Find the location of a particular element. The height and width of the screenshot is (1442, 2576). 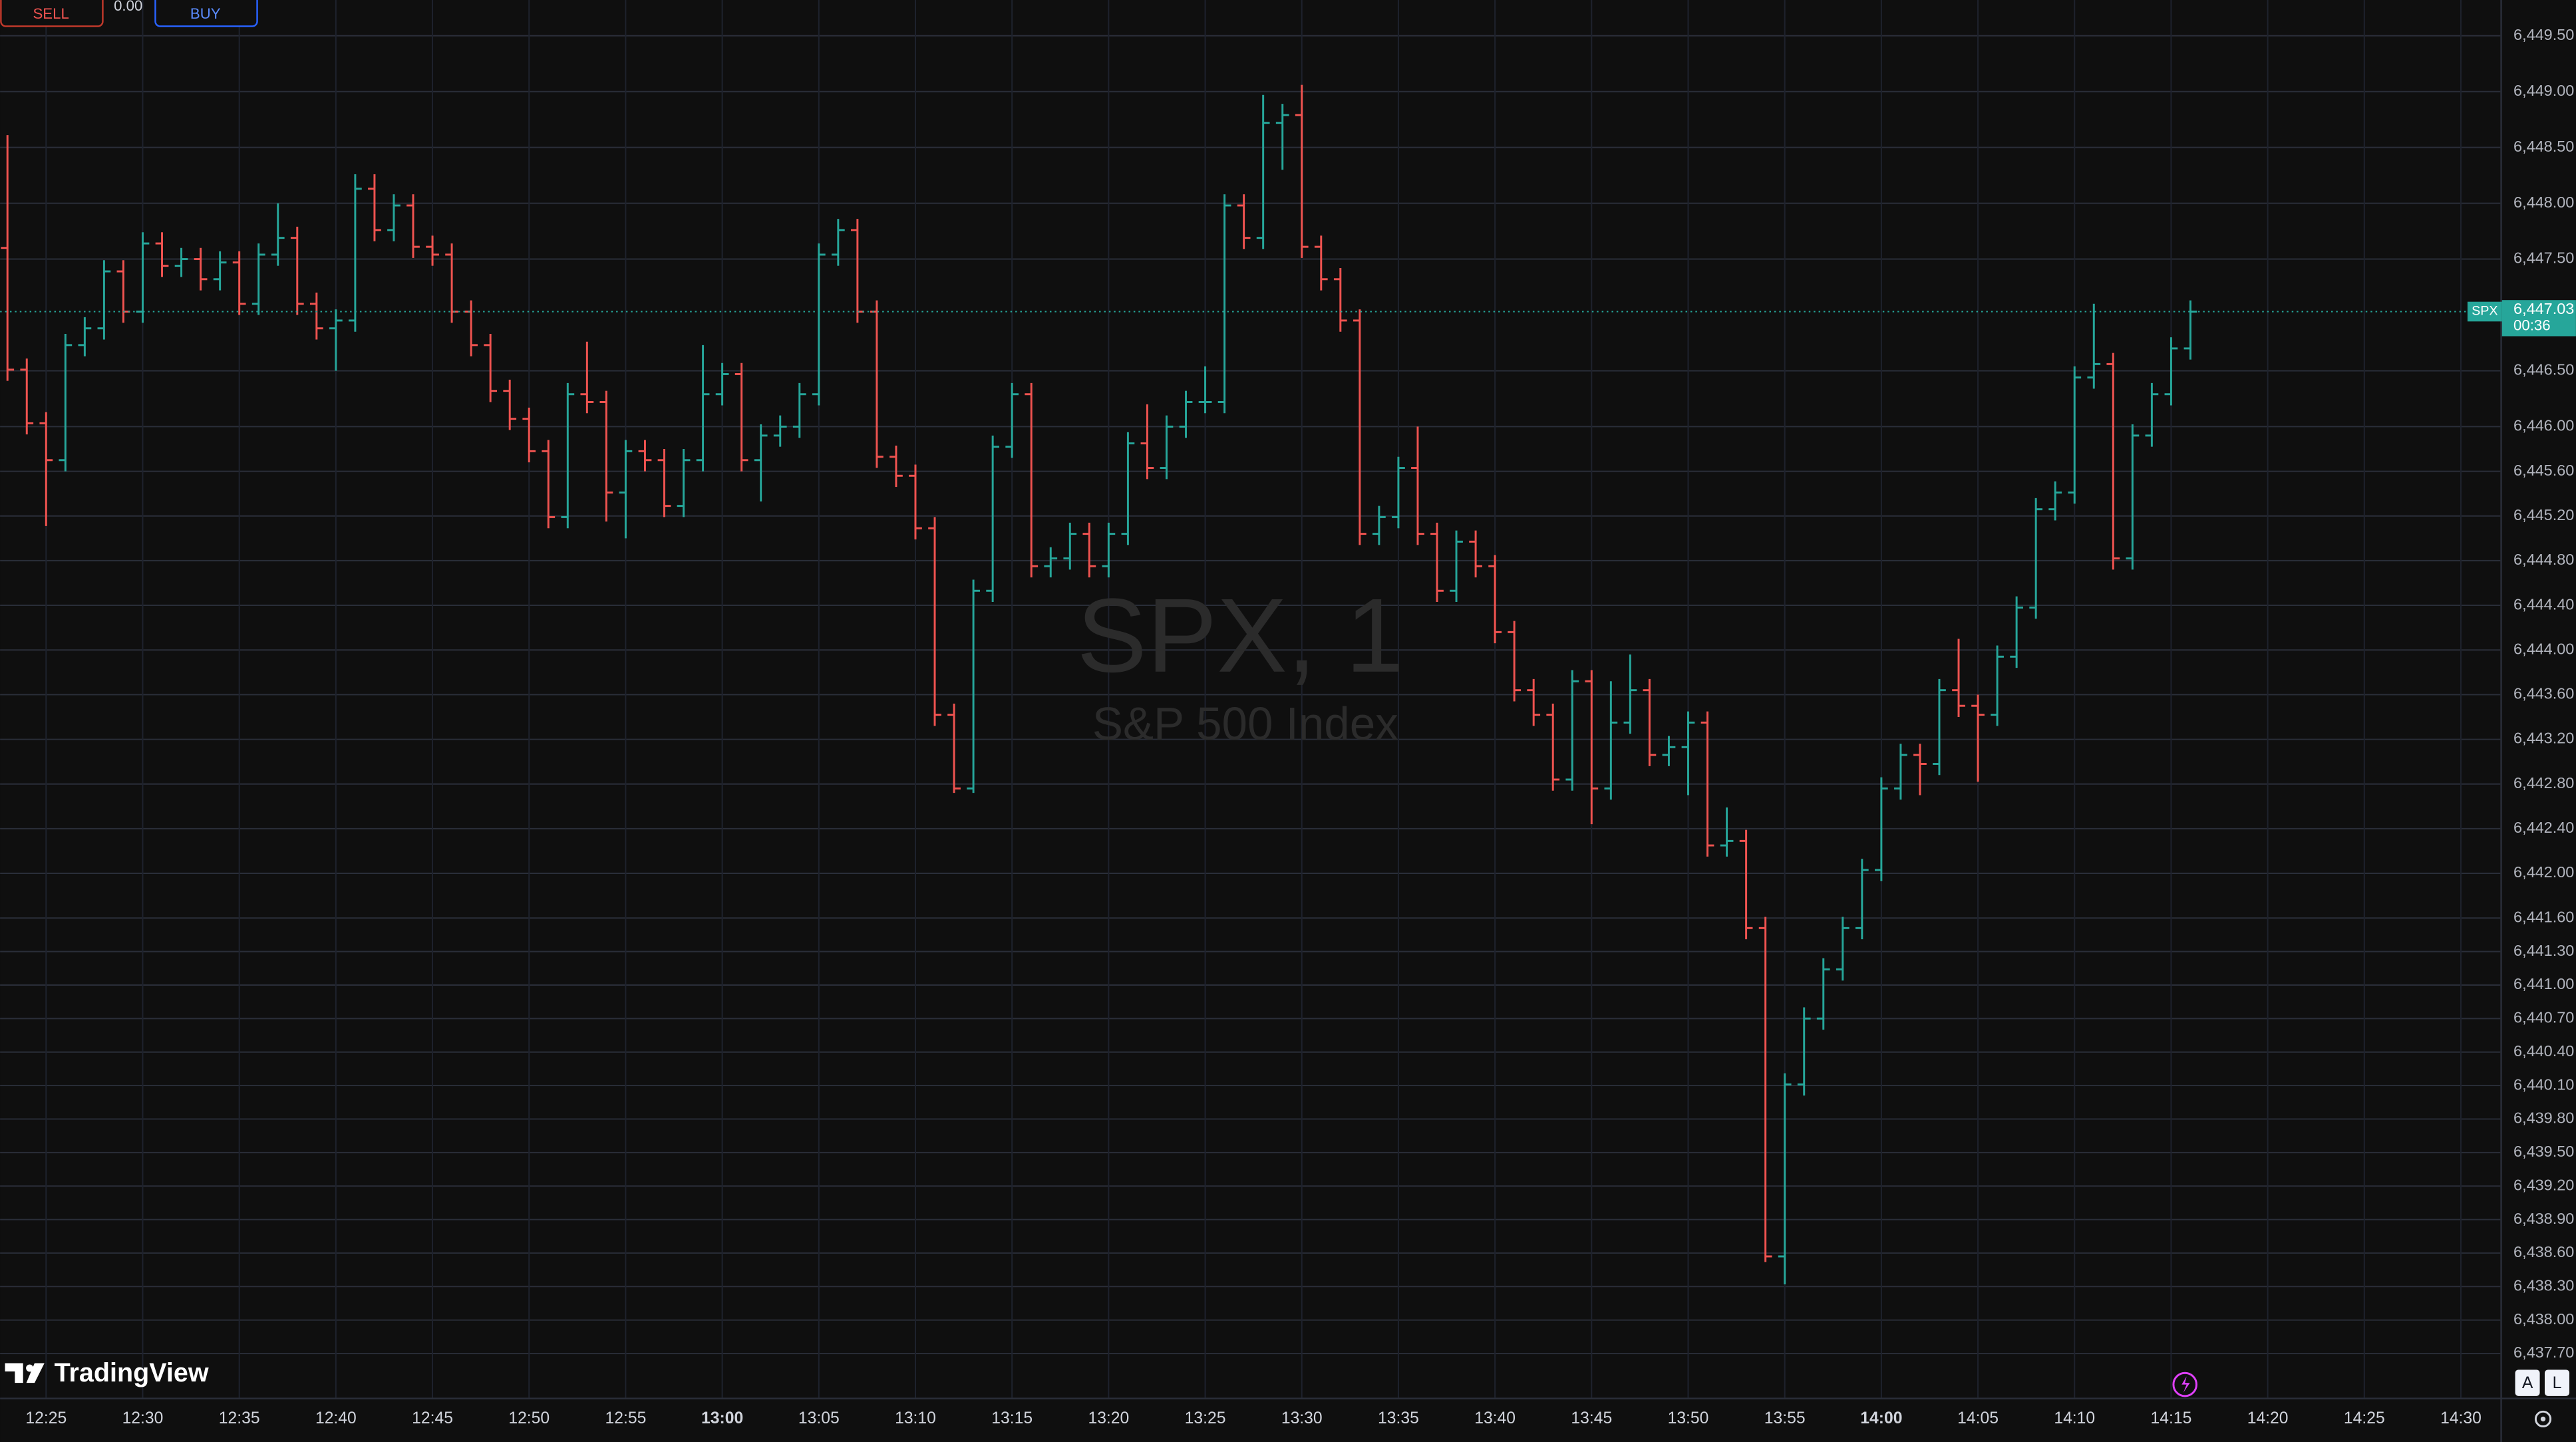

y-tick-label: 6,441.60 is located at coordinates (2543, 917).